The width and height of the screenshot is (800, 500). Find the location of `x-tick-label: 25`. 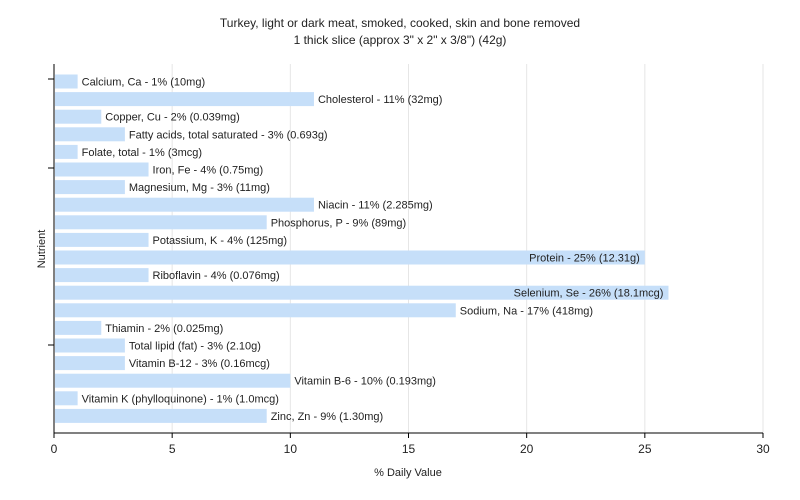

x-tick-label: 25 is located at coordinates (645, 449).